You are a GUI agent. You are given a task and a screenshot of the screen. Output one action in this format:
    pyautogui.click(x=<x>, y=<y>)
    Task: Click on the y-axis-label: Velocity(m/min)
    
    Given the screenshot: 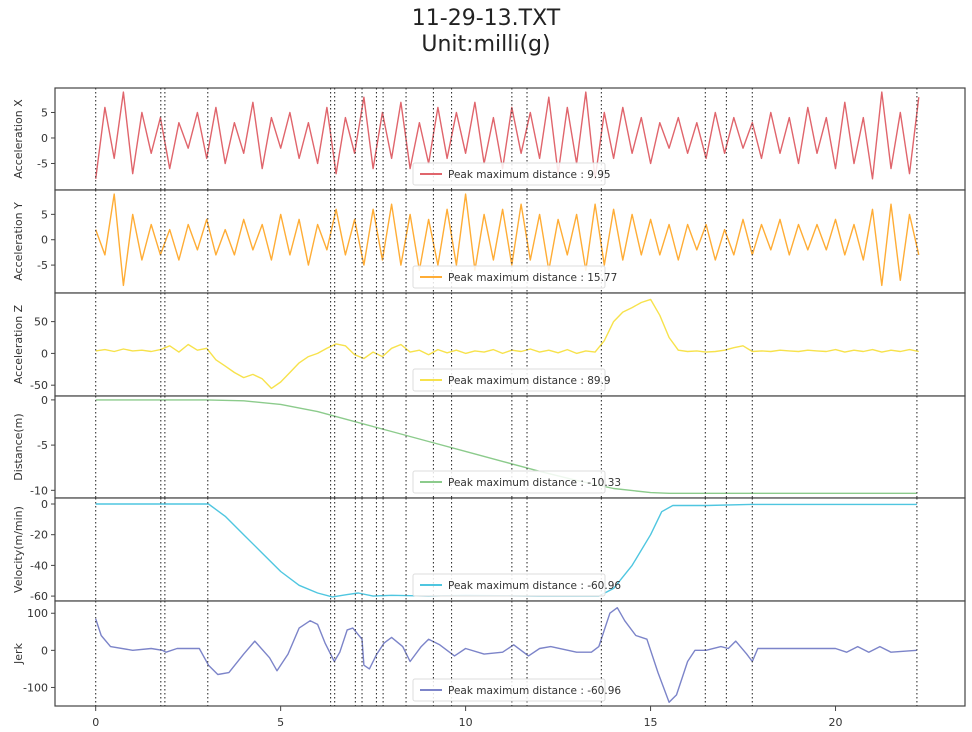 What is the action you would take?
    pyautogui.click(x=18, y=549)
    